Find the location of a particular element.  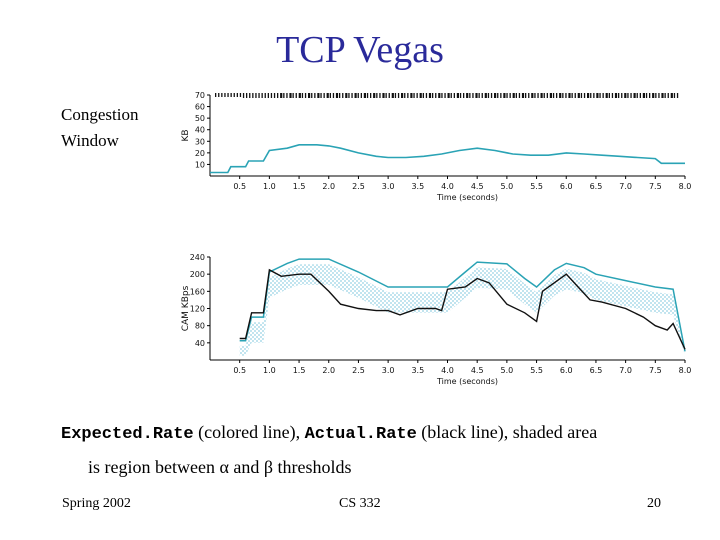

cwnd-series-line is located at coordinates (447, 159).